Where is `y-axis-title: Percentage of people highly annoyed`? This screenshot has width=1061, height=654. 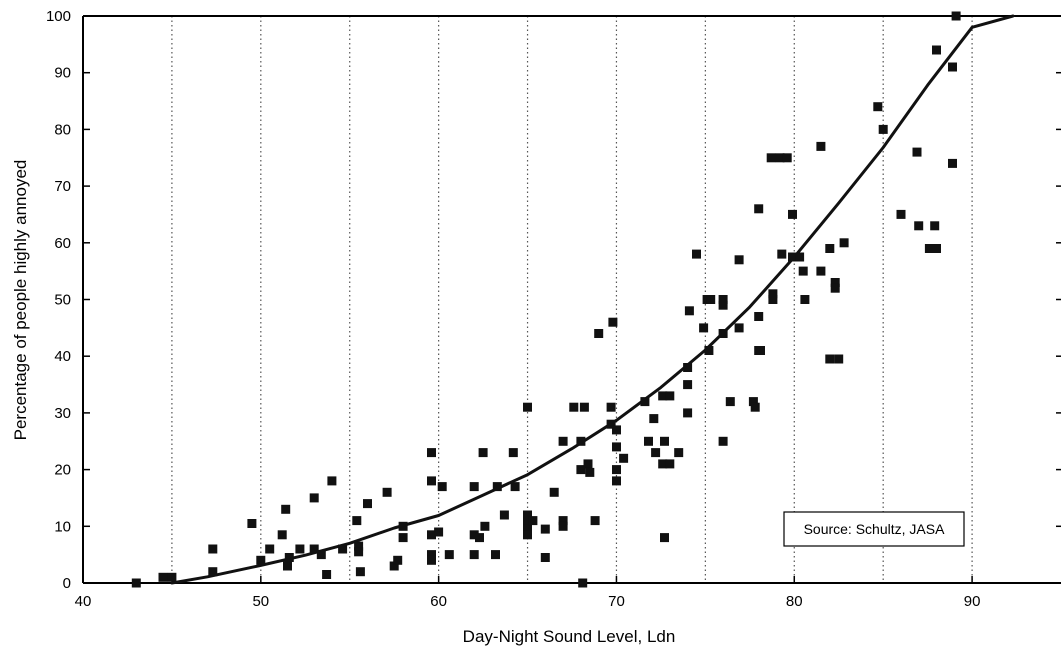
y-axis-title: Percentage of people highly annoyed is located at coordinates (20, 300).